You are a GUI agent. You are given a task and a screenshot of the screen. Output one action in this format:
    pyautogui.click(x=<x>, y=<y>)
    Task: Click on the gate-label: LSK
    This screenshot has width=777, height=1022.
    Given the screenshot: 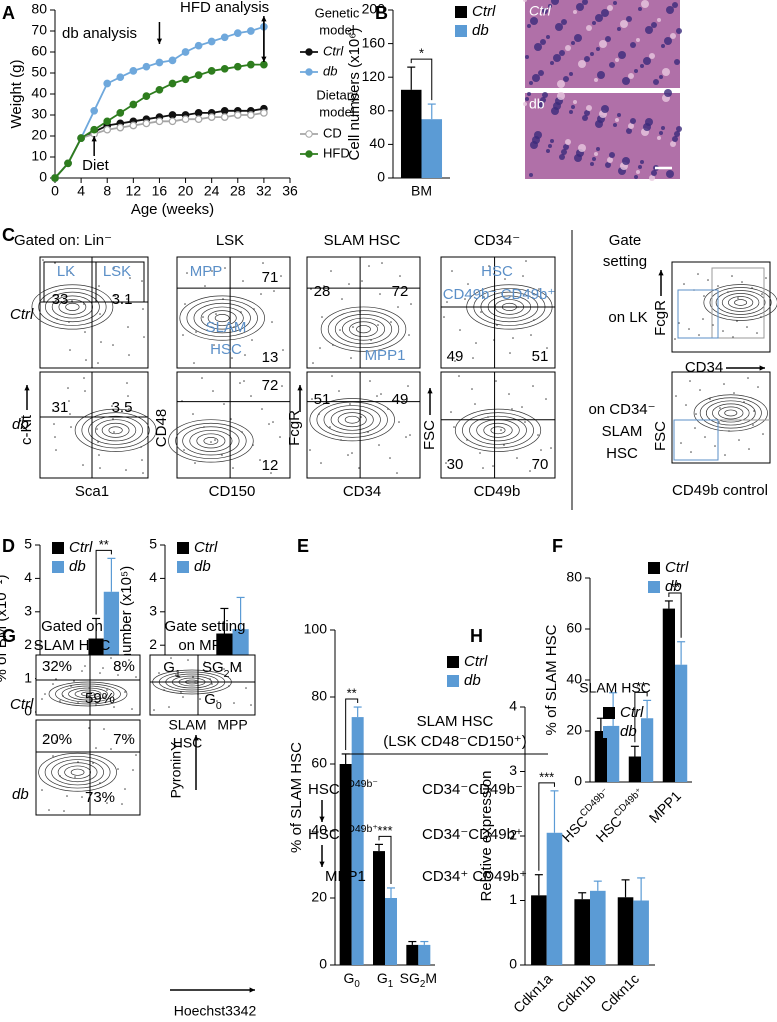 What is the action you would take?
    pyautogui.click(x=117, y=271)
    